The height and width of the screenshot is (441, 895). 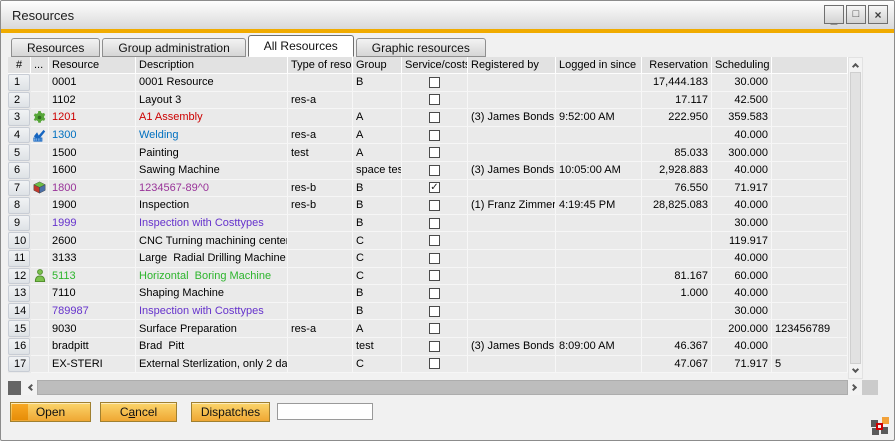 What do you see at coordinates (377, 65) in the screenshot?
I see `col-header-group: Group` at bounding box center [377, 65].